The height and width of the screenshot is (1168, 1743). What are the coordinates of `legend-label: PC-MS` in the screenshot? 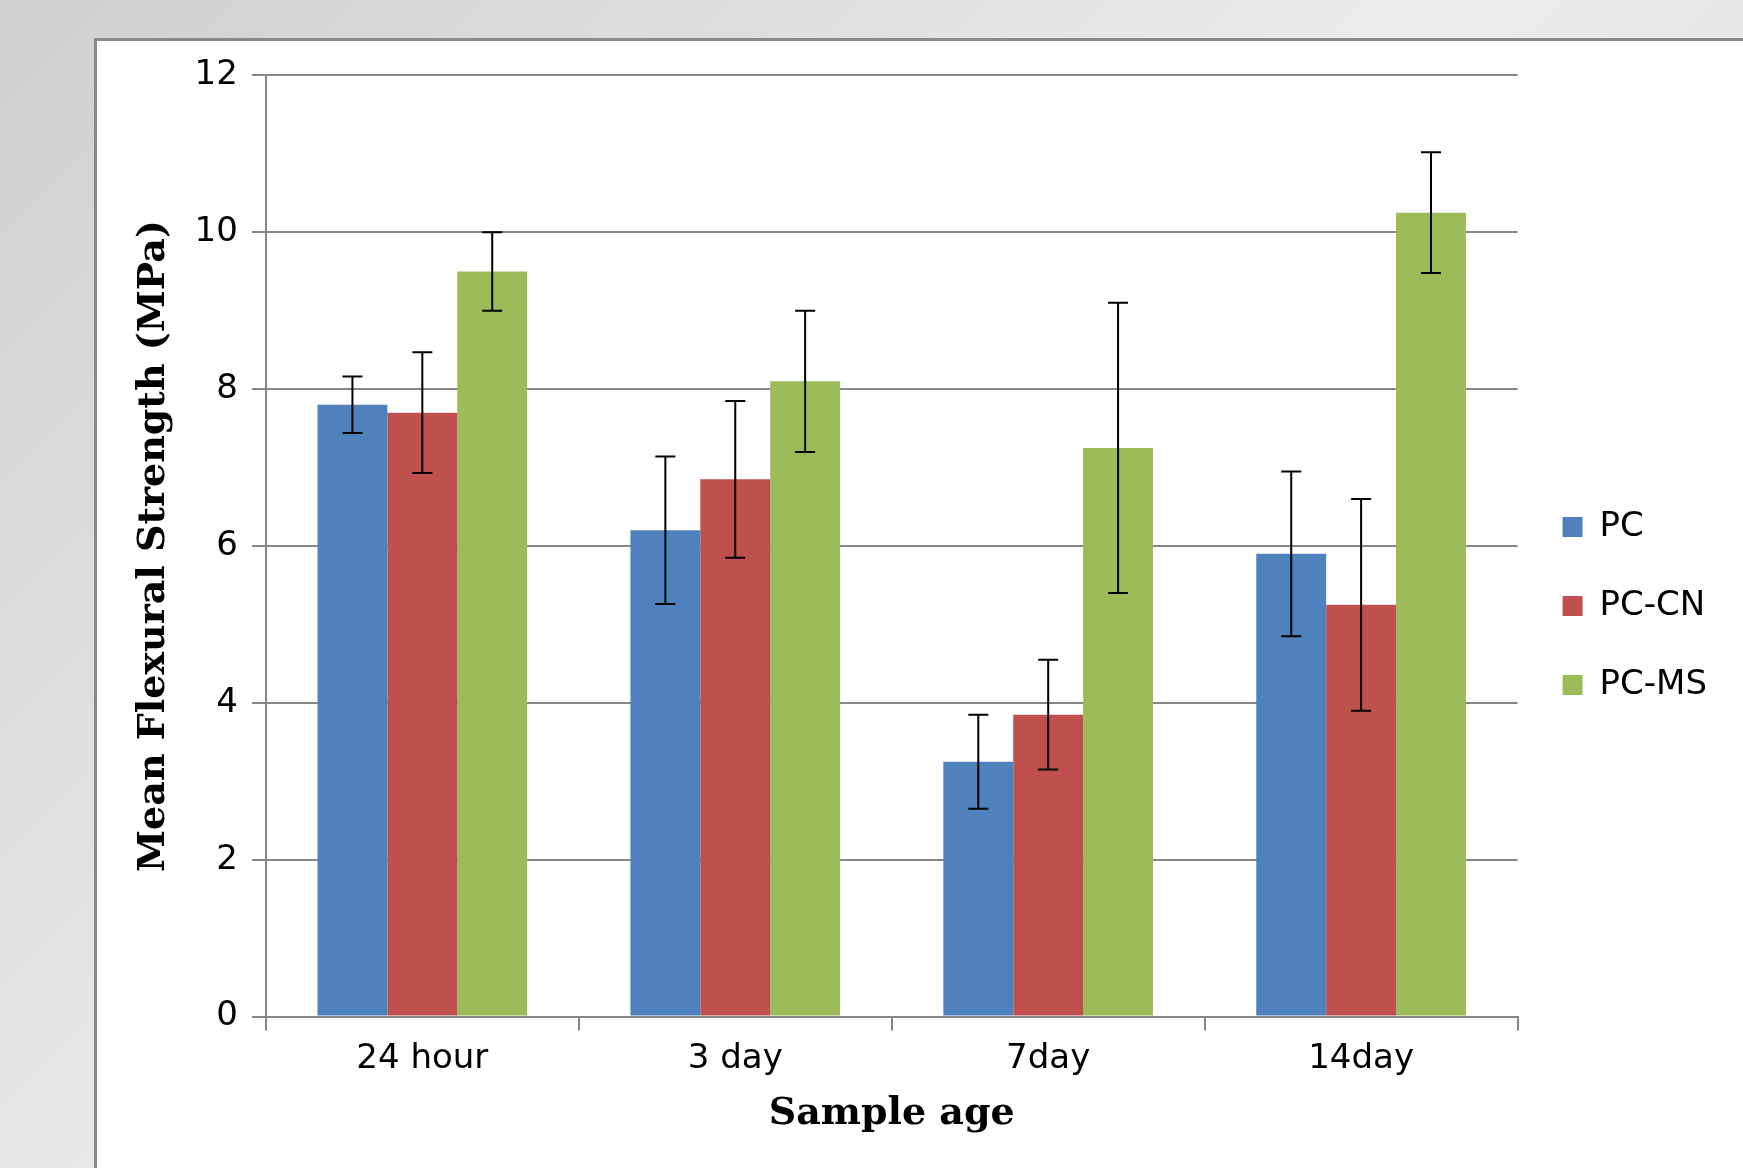 It's located at (1653, 681).